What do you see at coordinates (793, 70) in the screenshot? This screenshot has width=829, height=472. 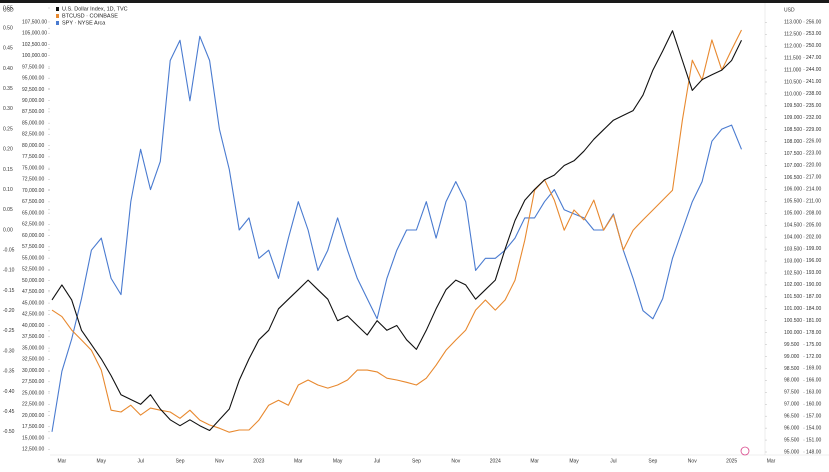 I see `right-tick-label: 111.000` at bounding box center [793, 70].